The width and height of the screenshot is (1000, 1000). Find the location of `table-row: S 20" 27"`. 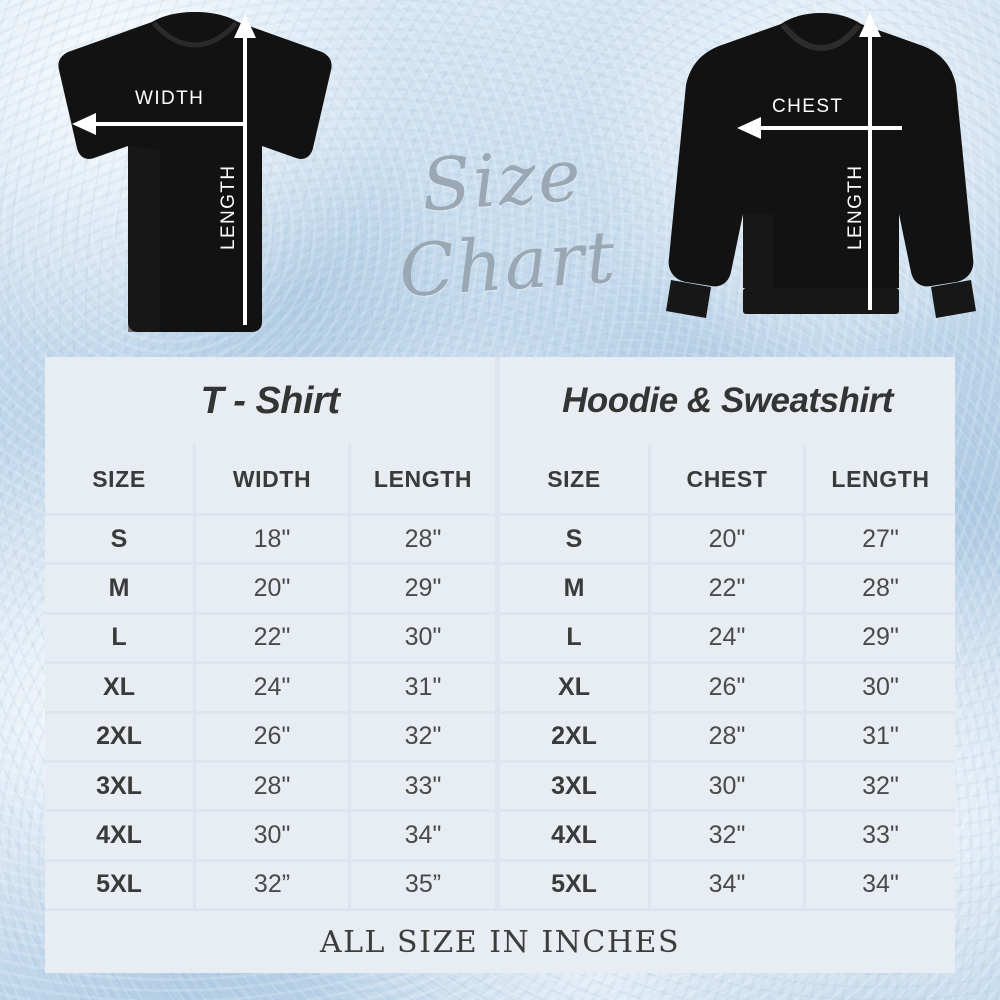

table-row: S 20" 27" is located at coordinates (727, 539).